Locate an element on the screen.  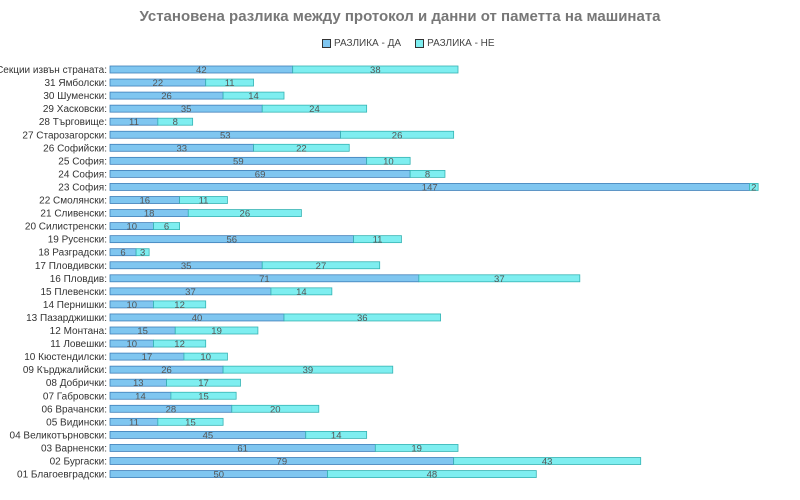
category-label: 09 Кърджалийски: is located at coordinates (65, 370).